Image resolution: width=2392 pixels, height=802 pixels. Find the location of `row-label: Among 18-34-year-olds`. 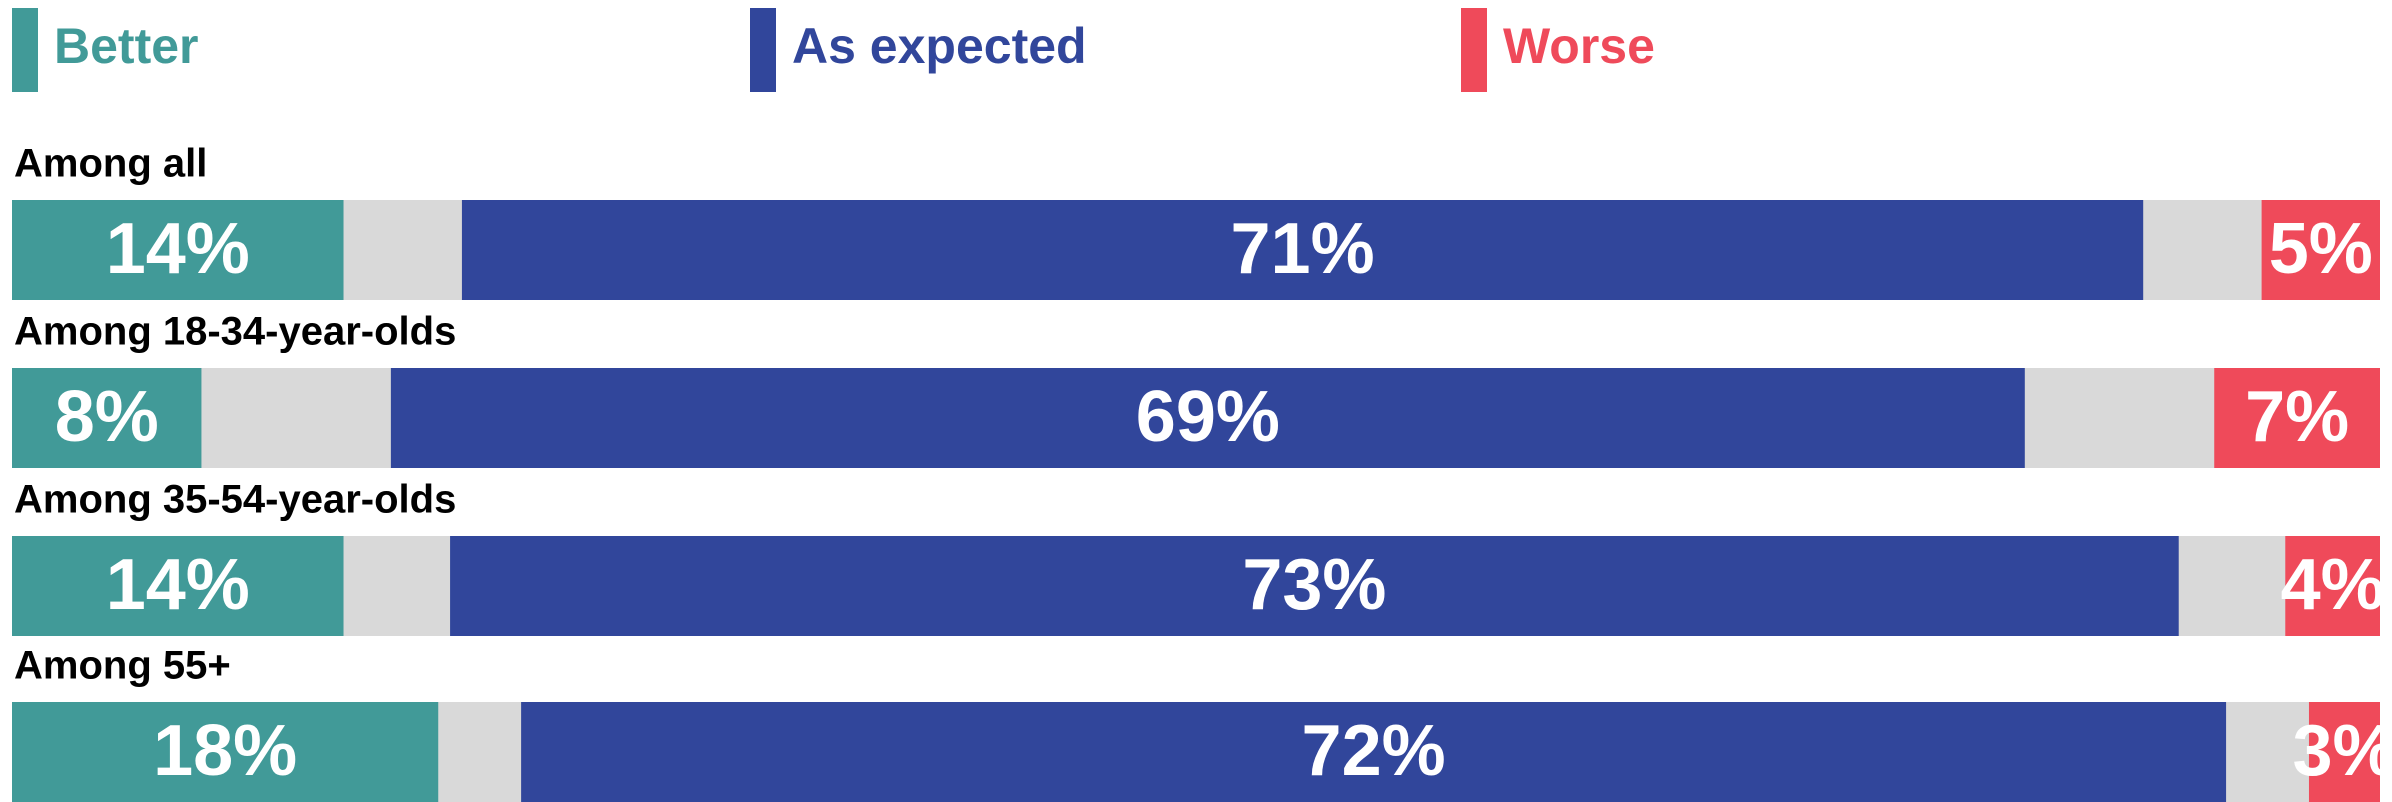

row-label: Among 18-34-year-olds is located at coordinates (235, 332).